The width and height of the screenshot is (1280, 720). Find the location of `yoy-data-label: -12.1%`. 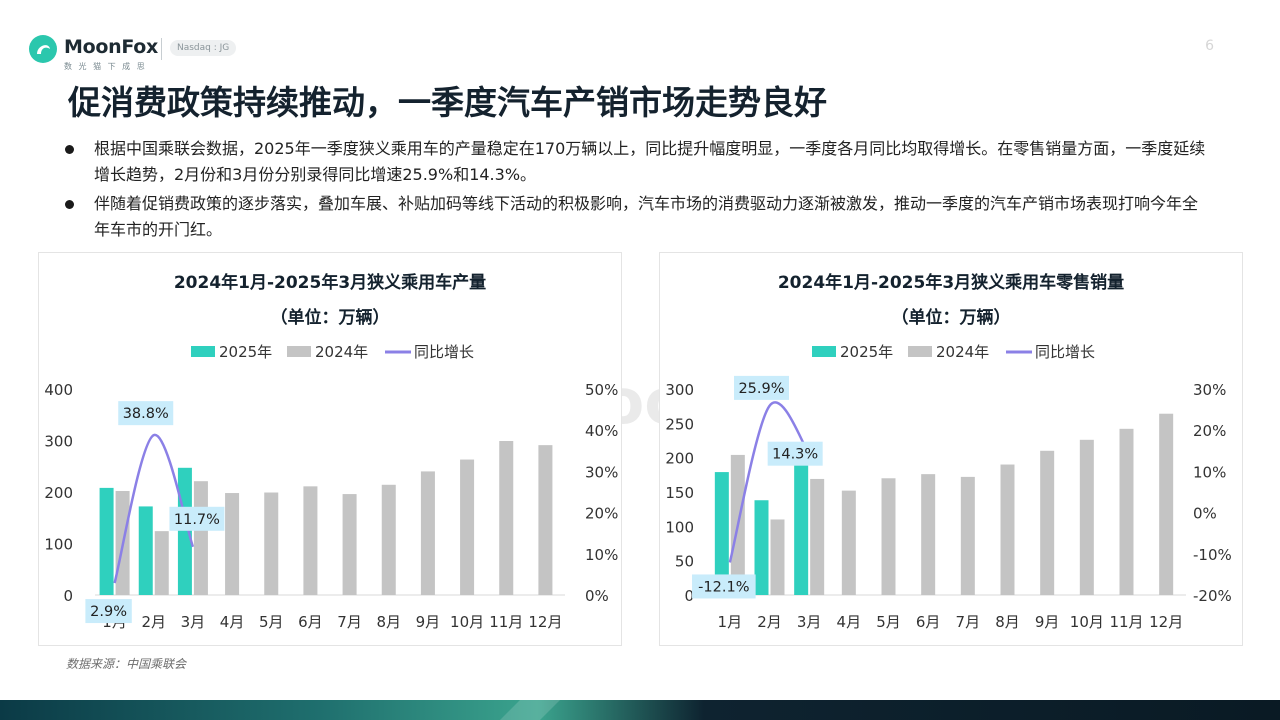

yoy-data-label: -12.1% is located at coordinates (724, 586).